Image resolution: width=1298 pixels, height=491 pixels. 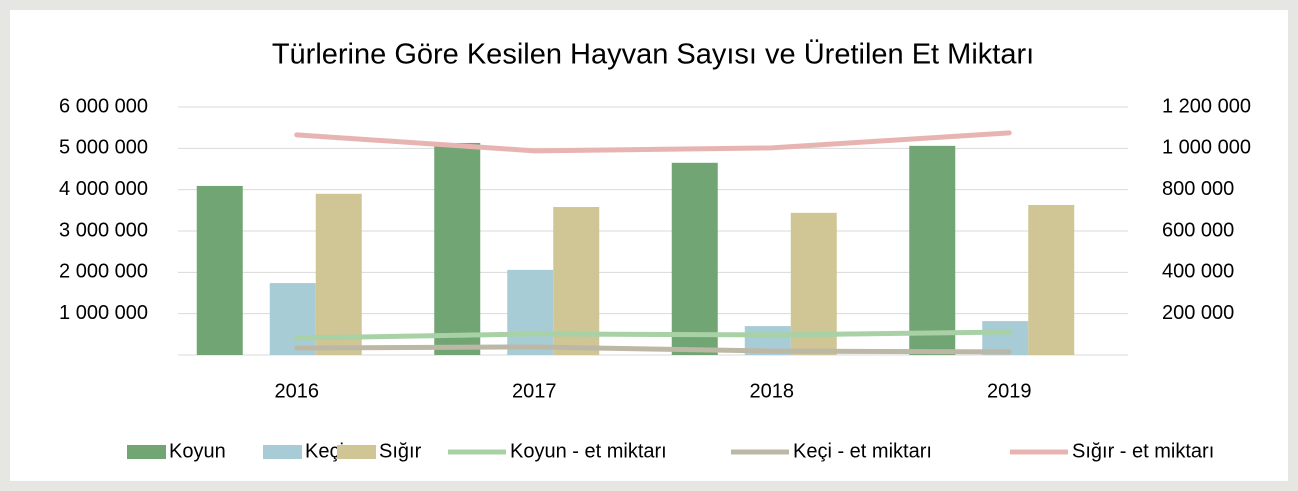 I want to click on legend-label: Koyun - et miktarı, so click(x=588, y=451).